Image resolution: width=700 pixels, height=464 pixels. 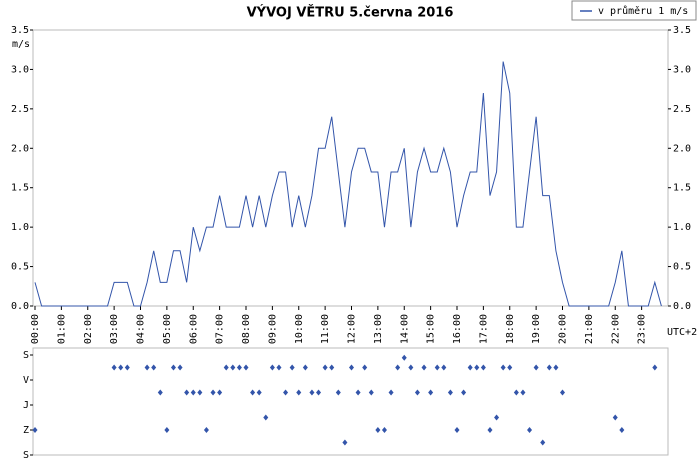 I want to click on y-tick-label: 1.0, so click(x=20, y=227).